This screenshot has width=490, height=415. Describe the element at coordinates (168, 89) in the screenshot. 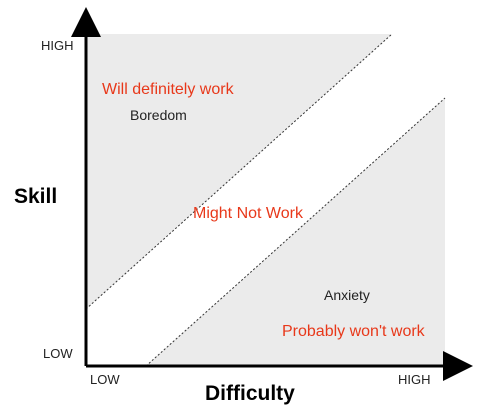

I see `zone-label-will-definitely-work: Will definitely work` at that location.